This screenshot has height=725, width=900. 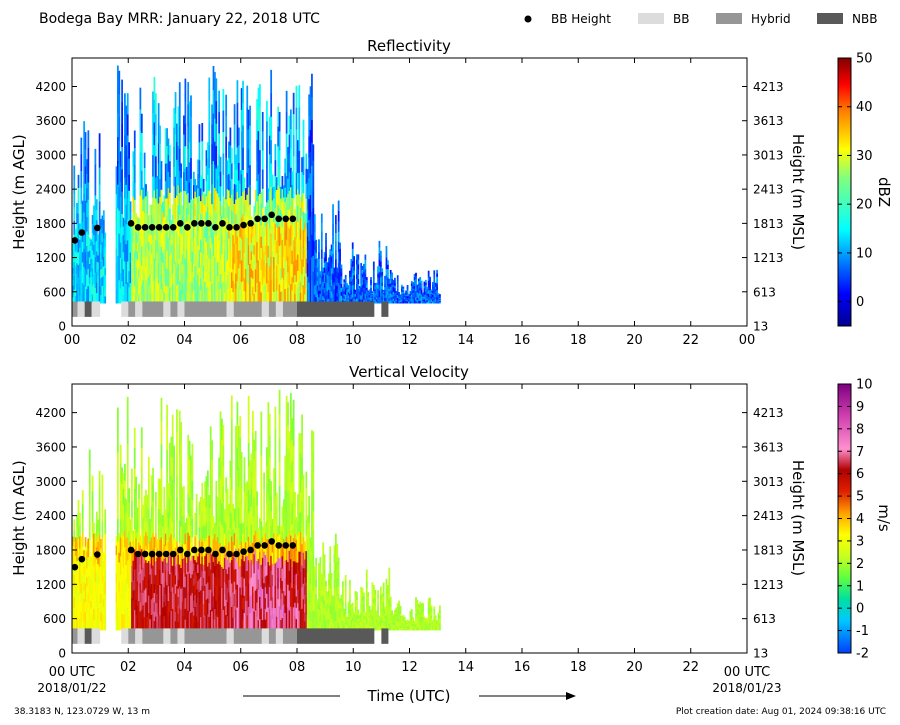 I want to click on bb-class-segment, so click(x=139, y=309).